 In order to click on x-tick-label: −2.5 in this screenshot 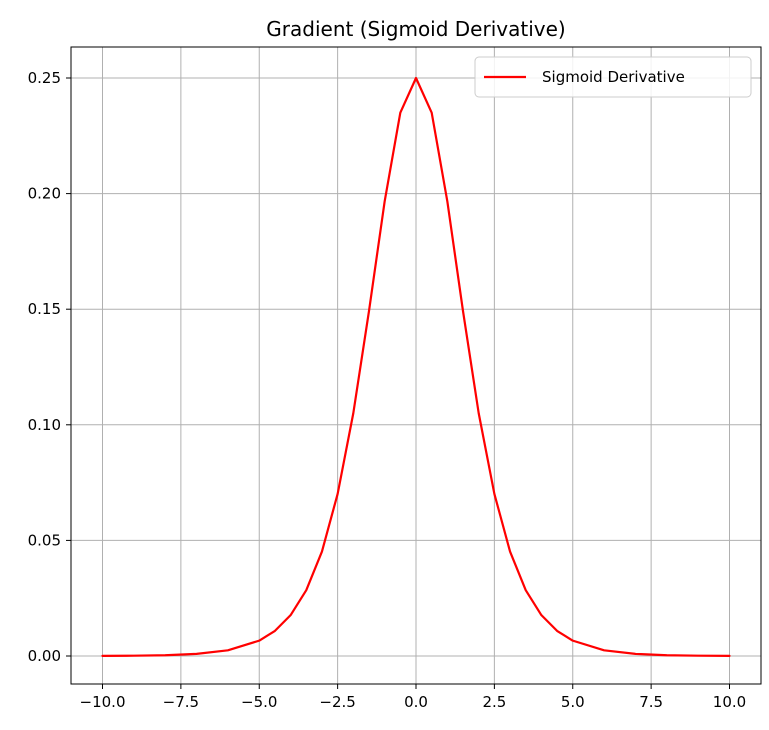, I will do `click(337, 702)`.